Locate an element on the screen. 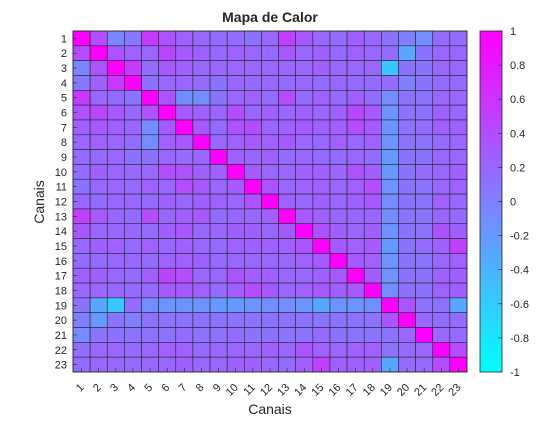 The image size is (560, 425). heatmap-cell-r12-c4 is located at coordinates (133, 201).